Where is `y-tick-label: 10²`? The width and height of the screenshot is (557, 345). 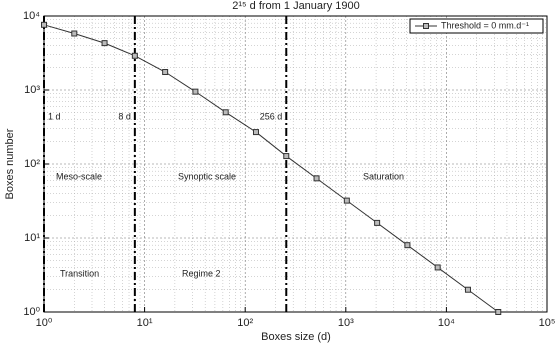
y-tick-label: 10² is located at coordinates (32, 164).